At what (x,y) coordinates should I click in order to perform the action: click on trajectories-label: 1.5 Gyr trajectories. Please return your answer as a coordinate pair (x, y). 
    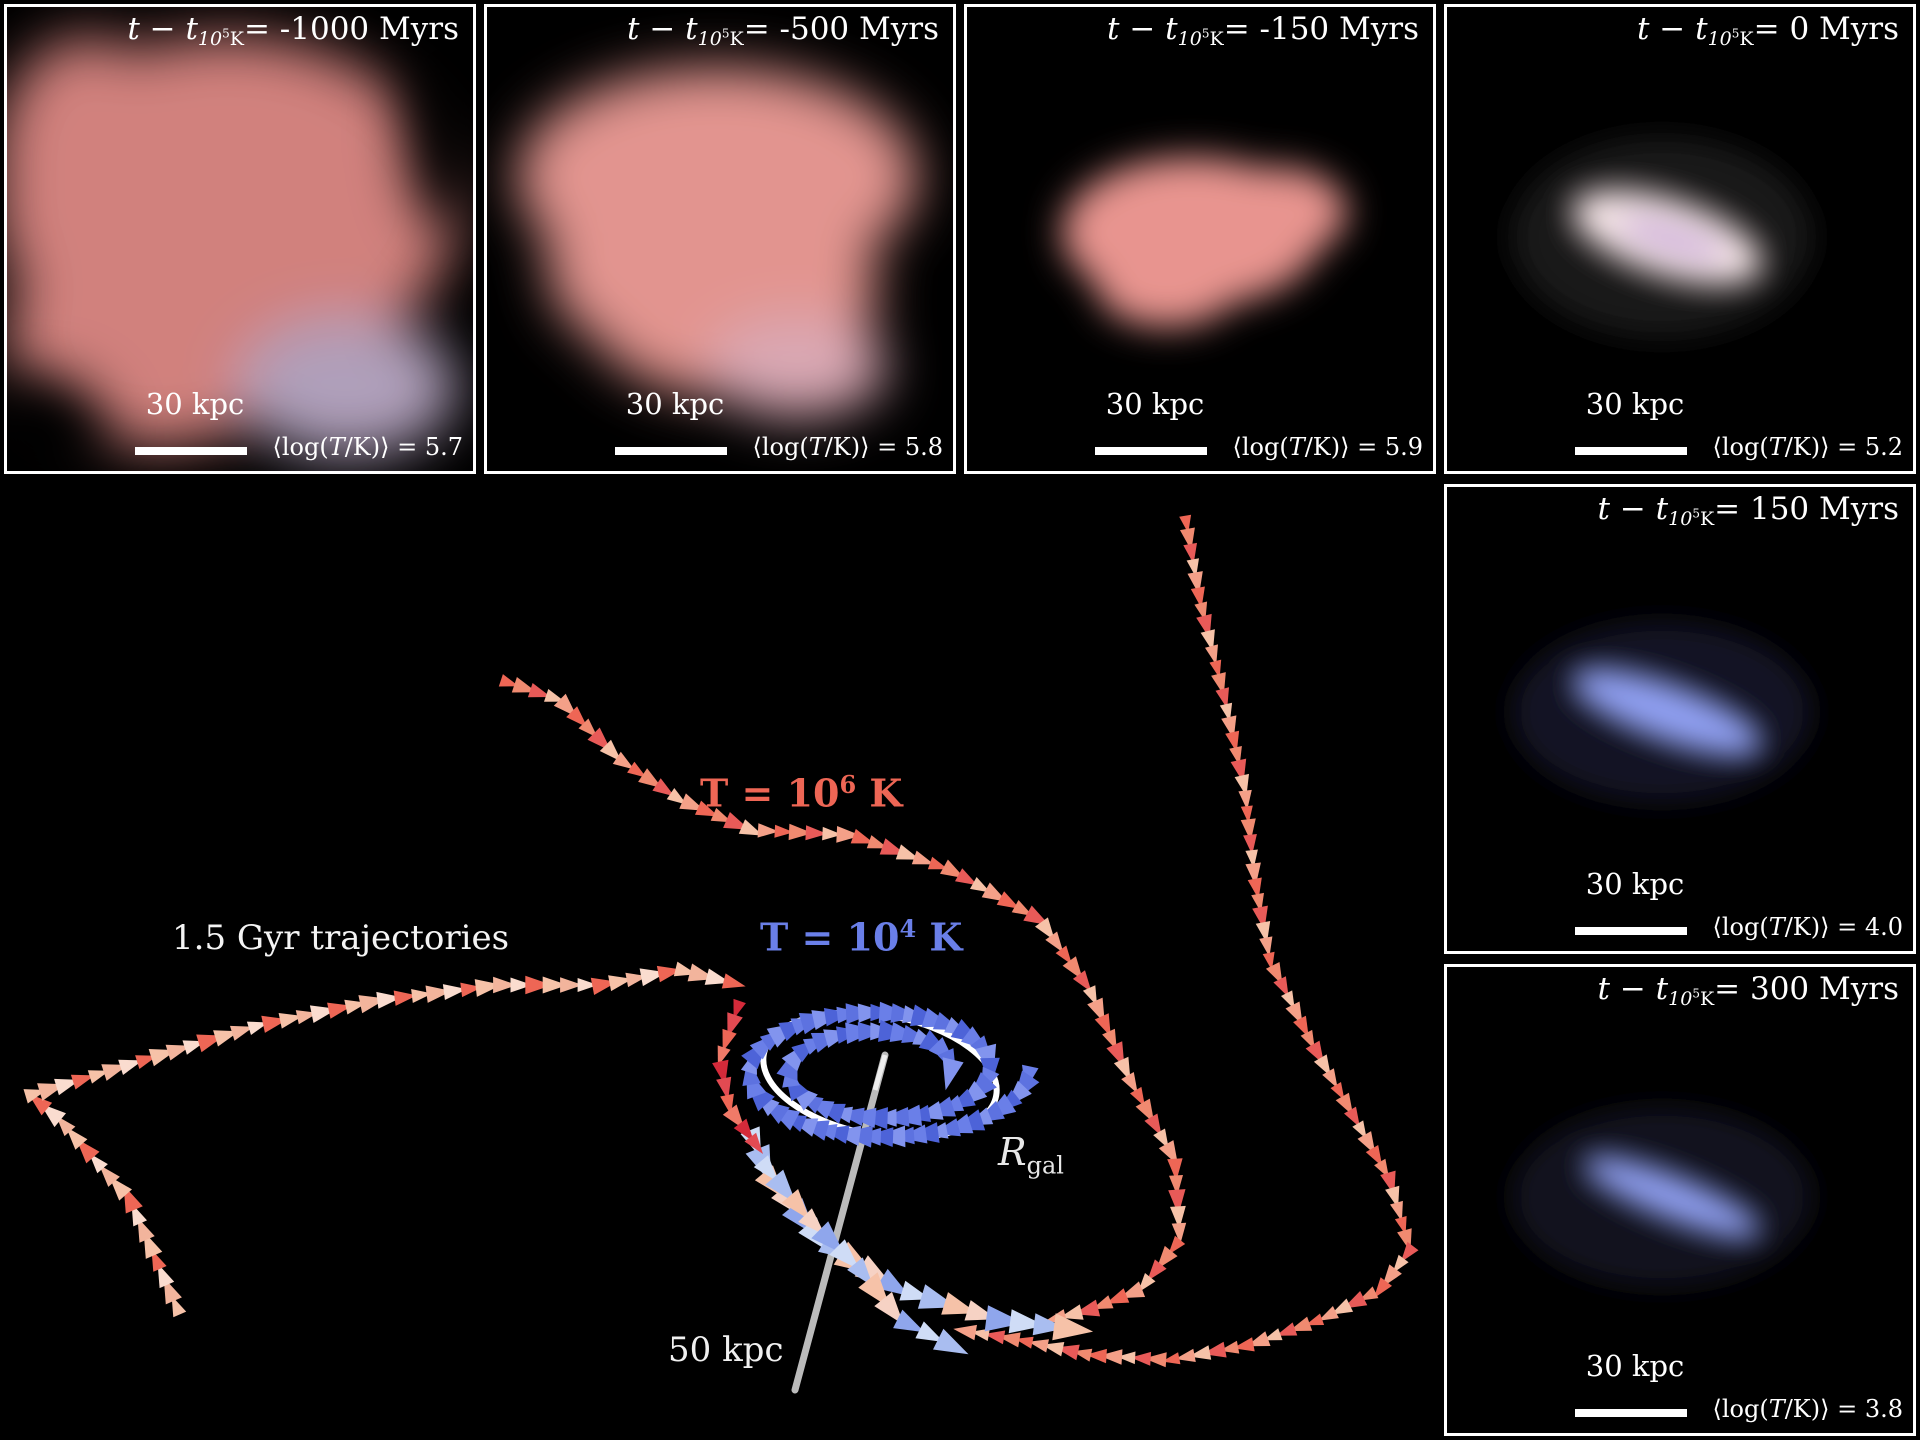
    Looking at the image, I should click on (341, 938).